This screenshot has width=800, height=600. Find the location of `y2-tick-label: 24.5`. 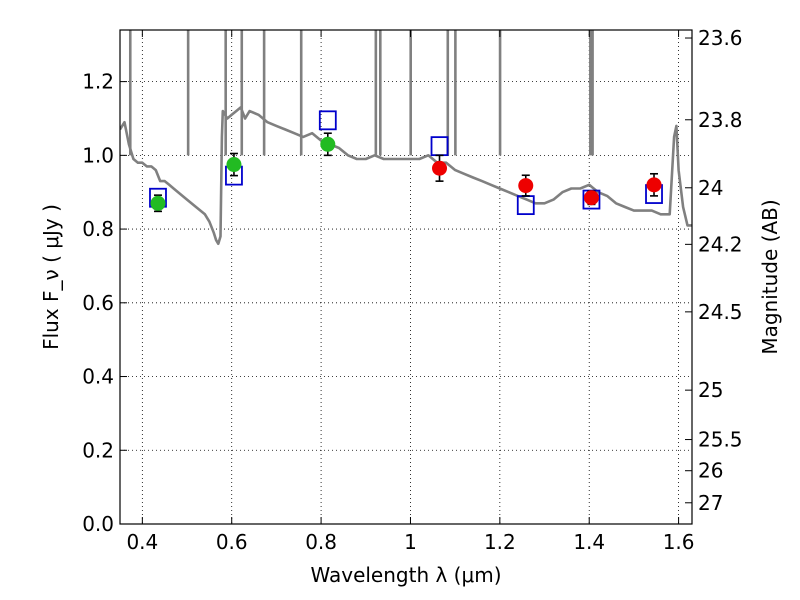

y2-tick-label: 24.5 is located at coordinates (720, 312).